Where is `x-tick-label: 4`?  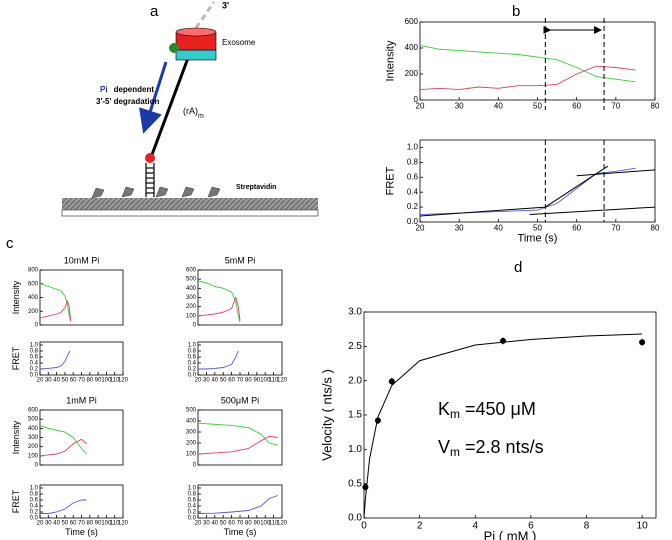 x-tick-label: 4 is located at coordinates (475, 526).